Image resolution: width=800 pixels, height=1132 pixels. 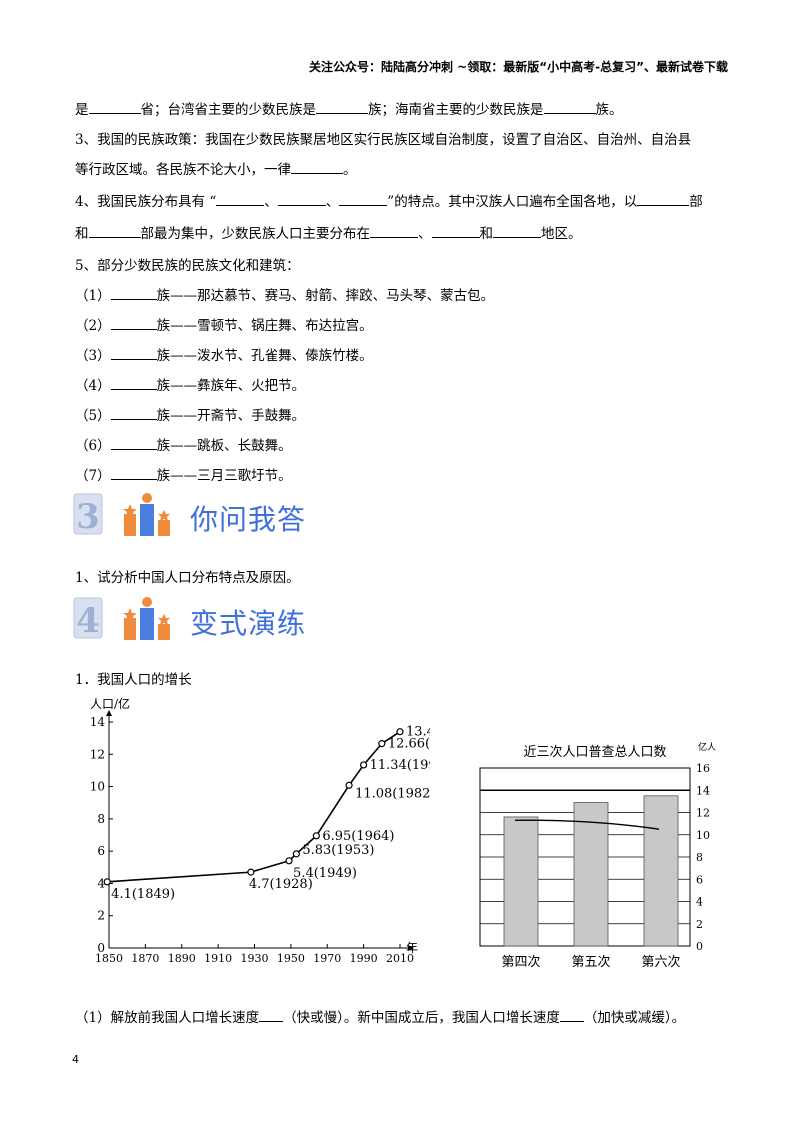 What do you see at coordinates (255, 234) in the screenshot?
I see `text-seg: 部最为集中，少数民族人口主要分布在` at bounding box center [255, 234].